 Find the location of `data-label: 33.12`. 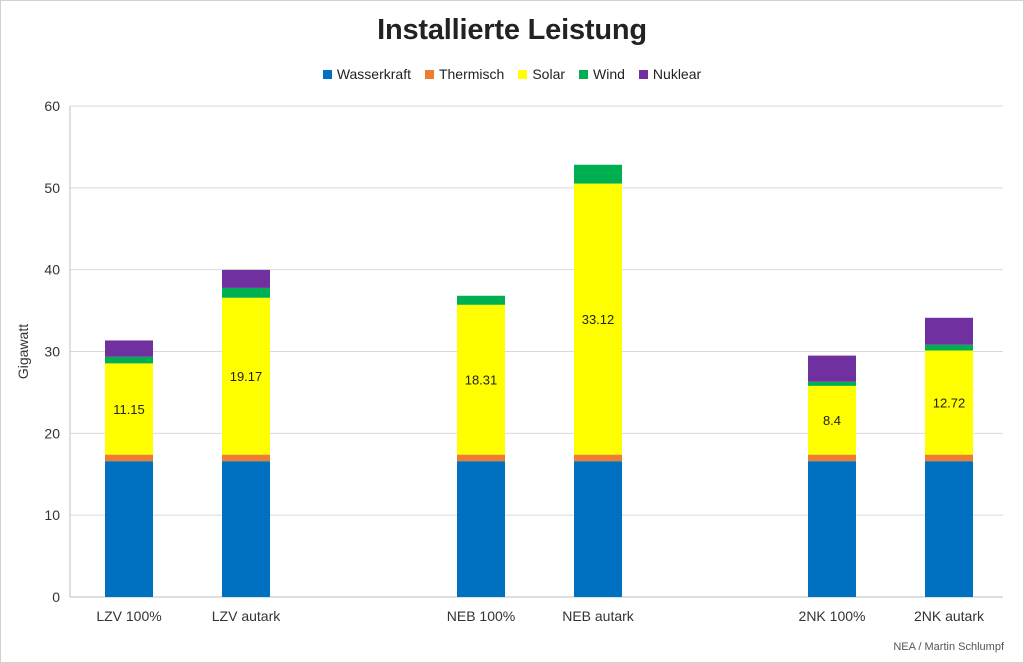

data-label: 33.12 is located at coordinates (598, 319).